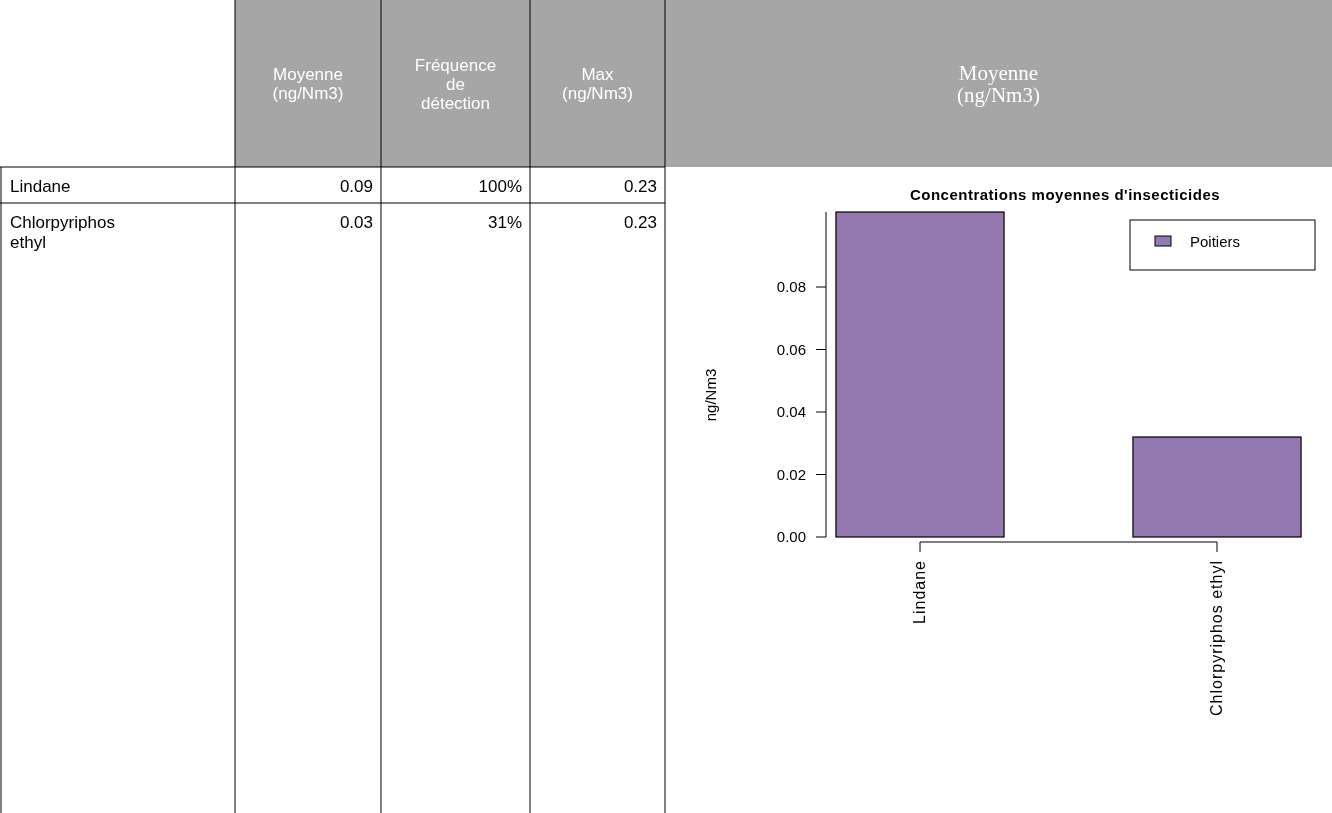 This screenshot has height=813, width=1332. What do you see at coordinates (791, 286) in the screenshot?
I see `y-tick-label: 0.08` at bounding box center [791, 286].